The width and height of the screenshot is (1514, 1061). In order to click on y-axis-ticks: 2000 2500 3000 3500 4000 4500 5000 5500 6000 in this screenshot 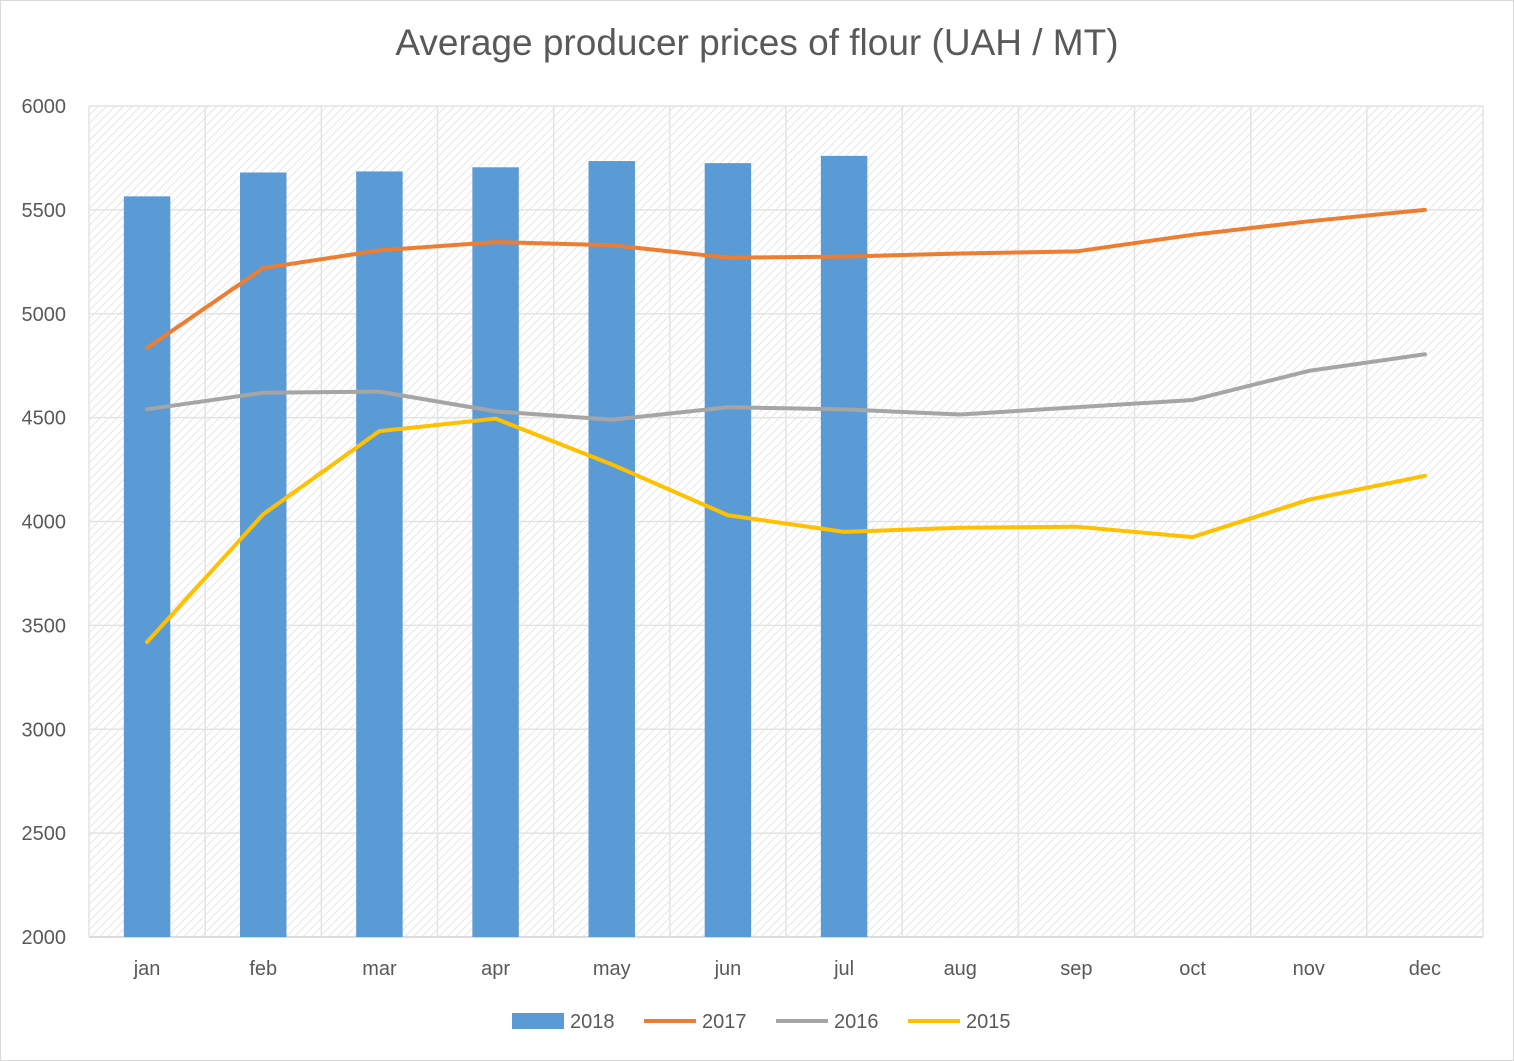, I will do `click(44, 522)`.